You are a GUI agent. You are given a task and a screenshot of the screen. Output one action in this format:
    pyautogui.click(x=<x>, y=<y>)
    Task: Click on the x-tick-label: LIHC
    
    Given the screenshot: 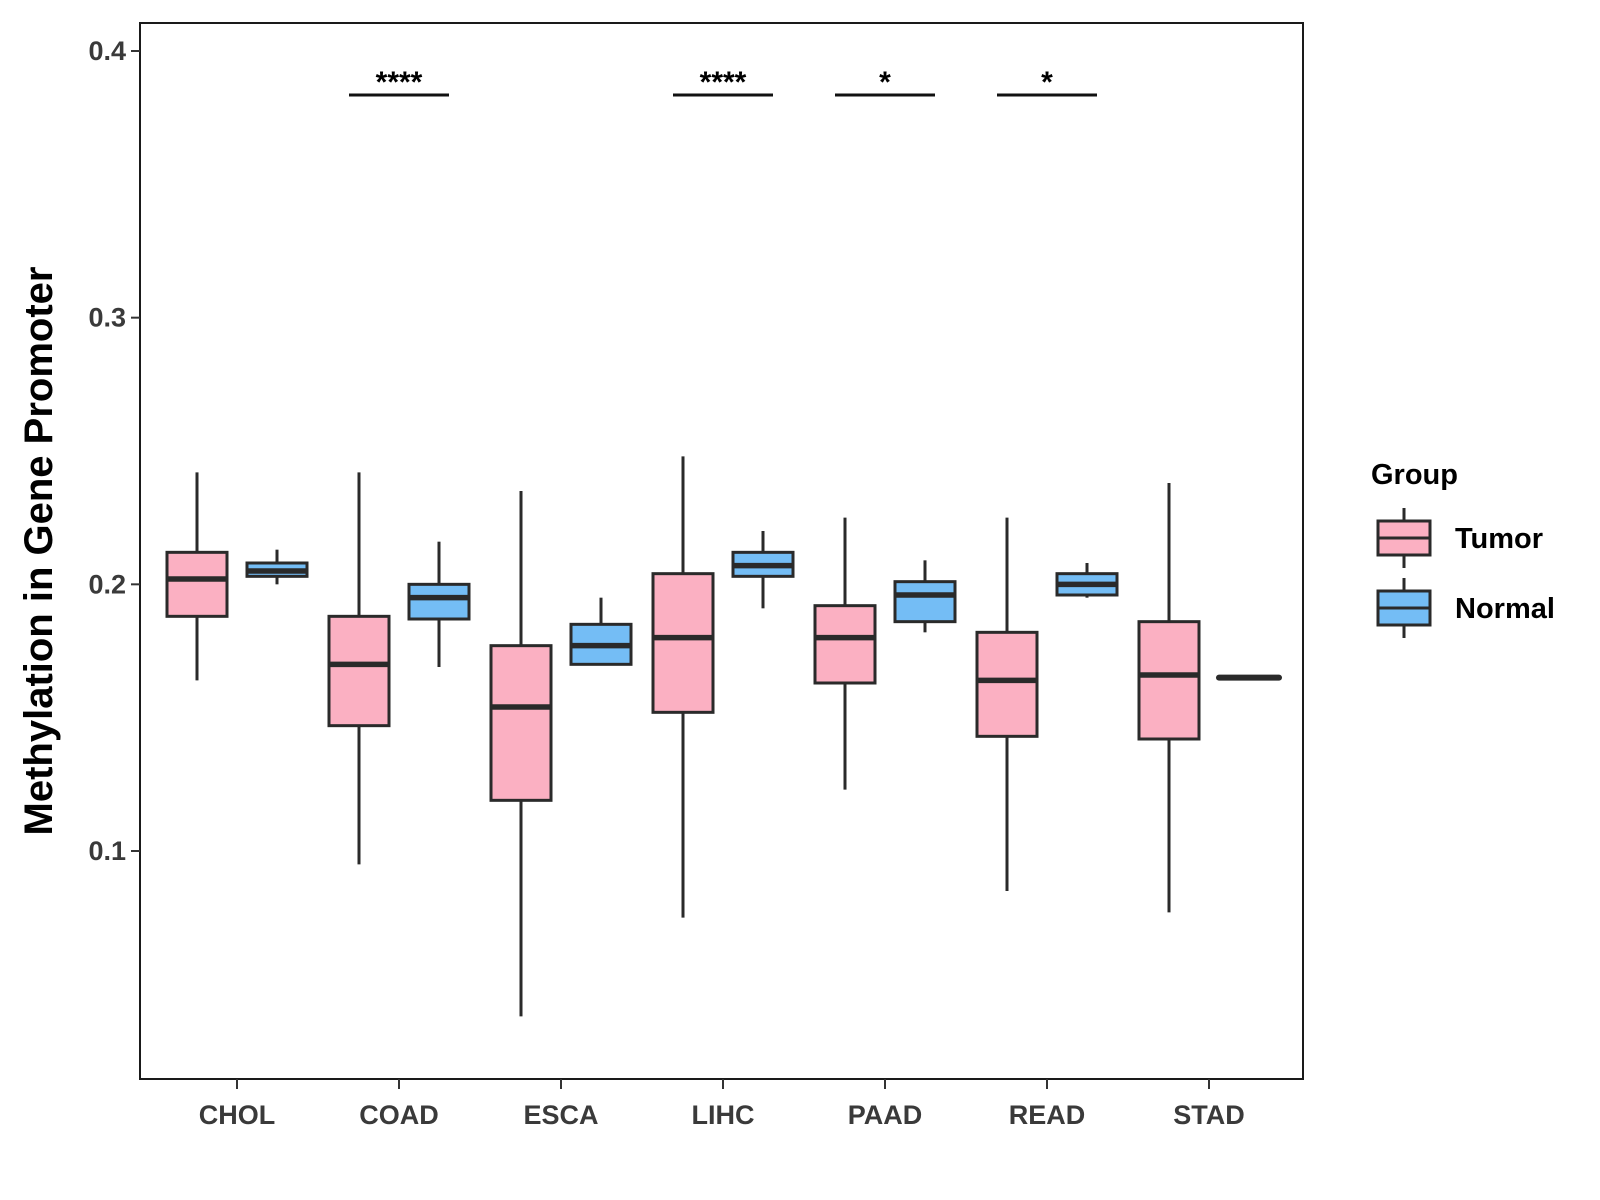 What is the action you would take?
    pyautogui.click(x=723, y=1115)
    